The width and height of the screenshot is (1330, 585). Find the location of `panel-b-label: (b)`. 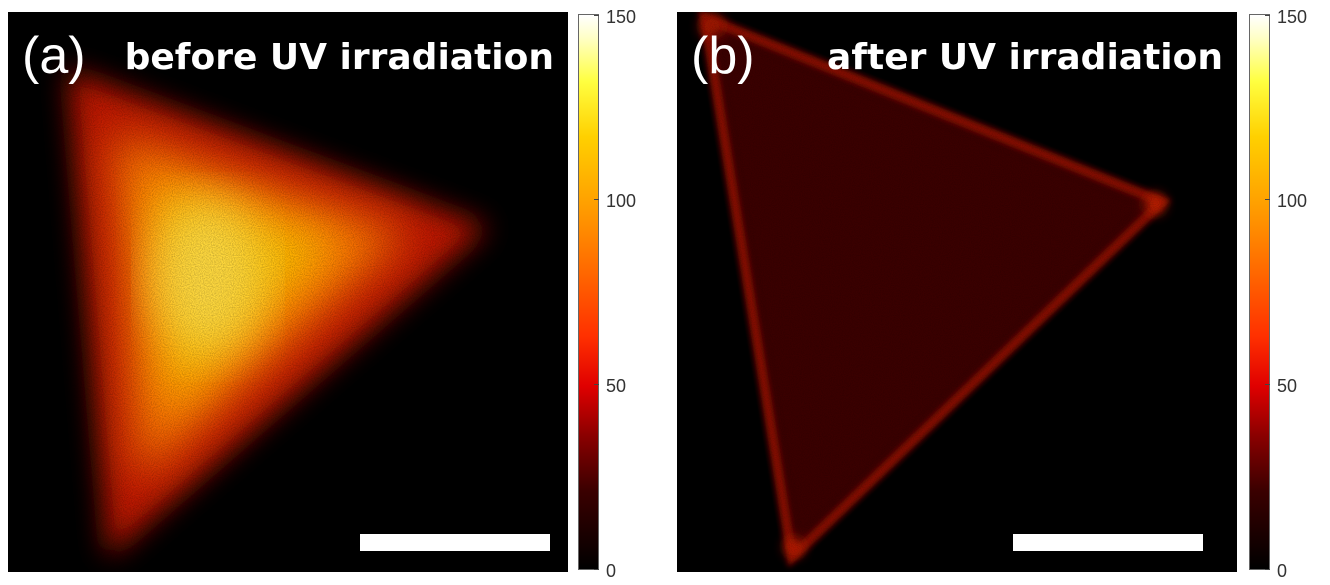

panel-b-label: (b) is located at coordinates (723, 56).